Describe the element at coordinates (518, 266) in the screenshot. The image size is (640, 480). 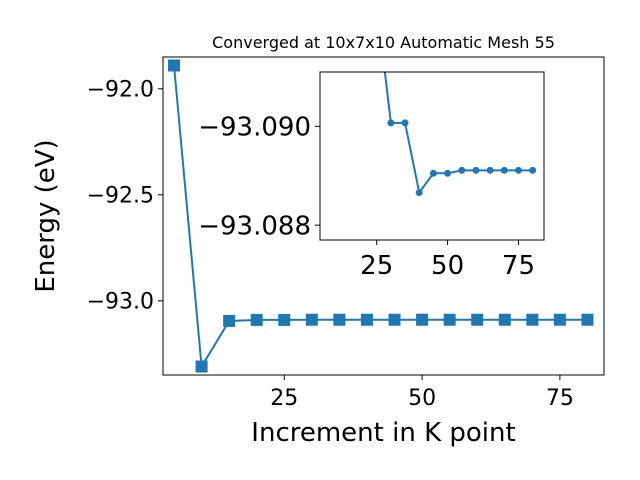
I see `inset-x-tick-label: 75` at that location.